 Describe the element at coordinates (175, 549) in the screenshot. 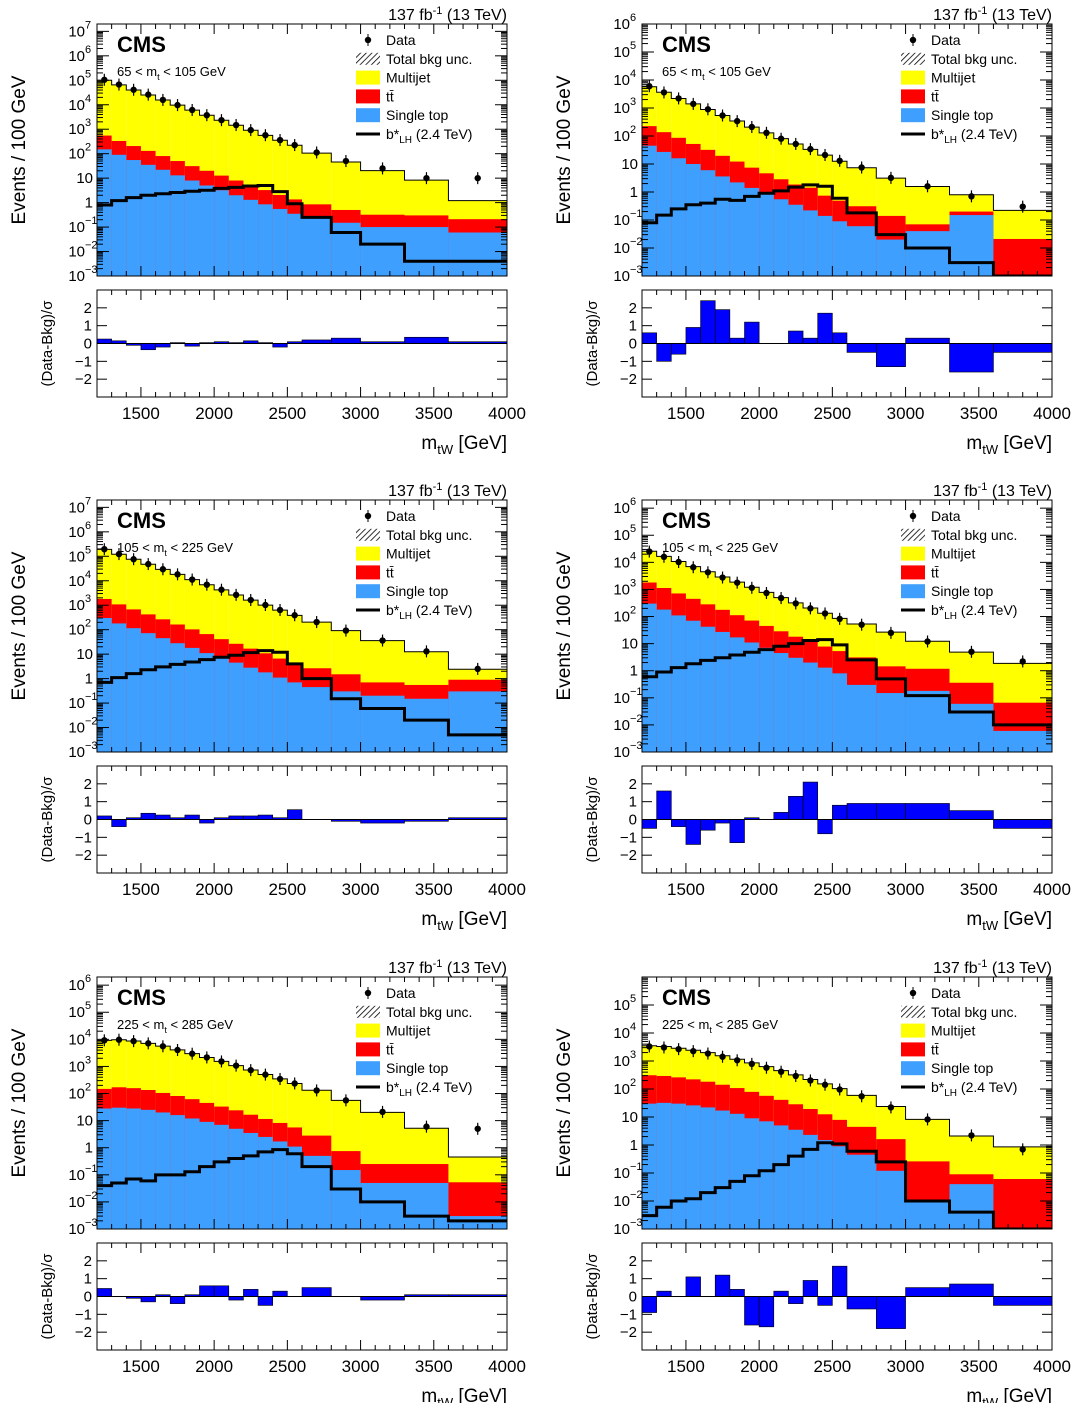

I see `category-label: 105 < mt < 225 GeV` at that location.